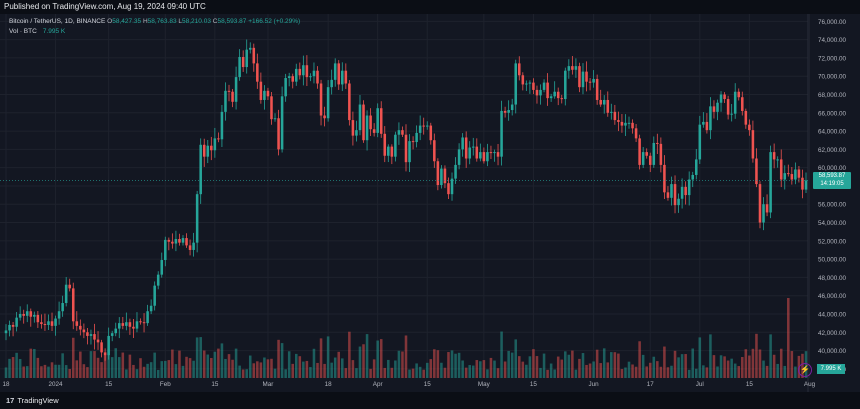  I want to click on y-tick-label: 68,000.00, so click(832, 95).